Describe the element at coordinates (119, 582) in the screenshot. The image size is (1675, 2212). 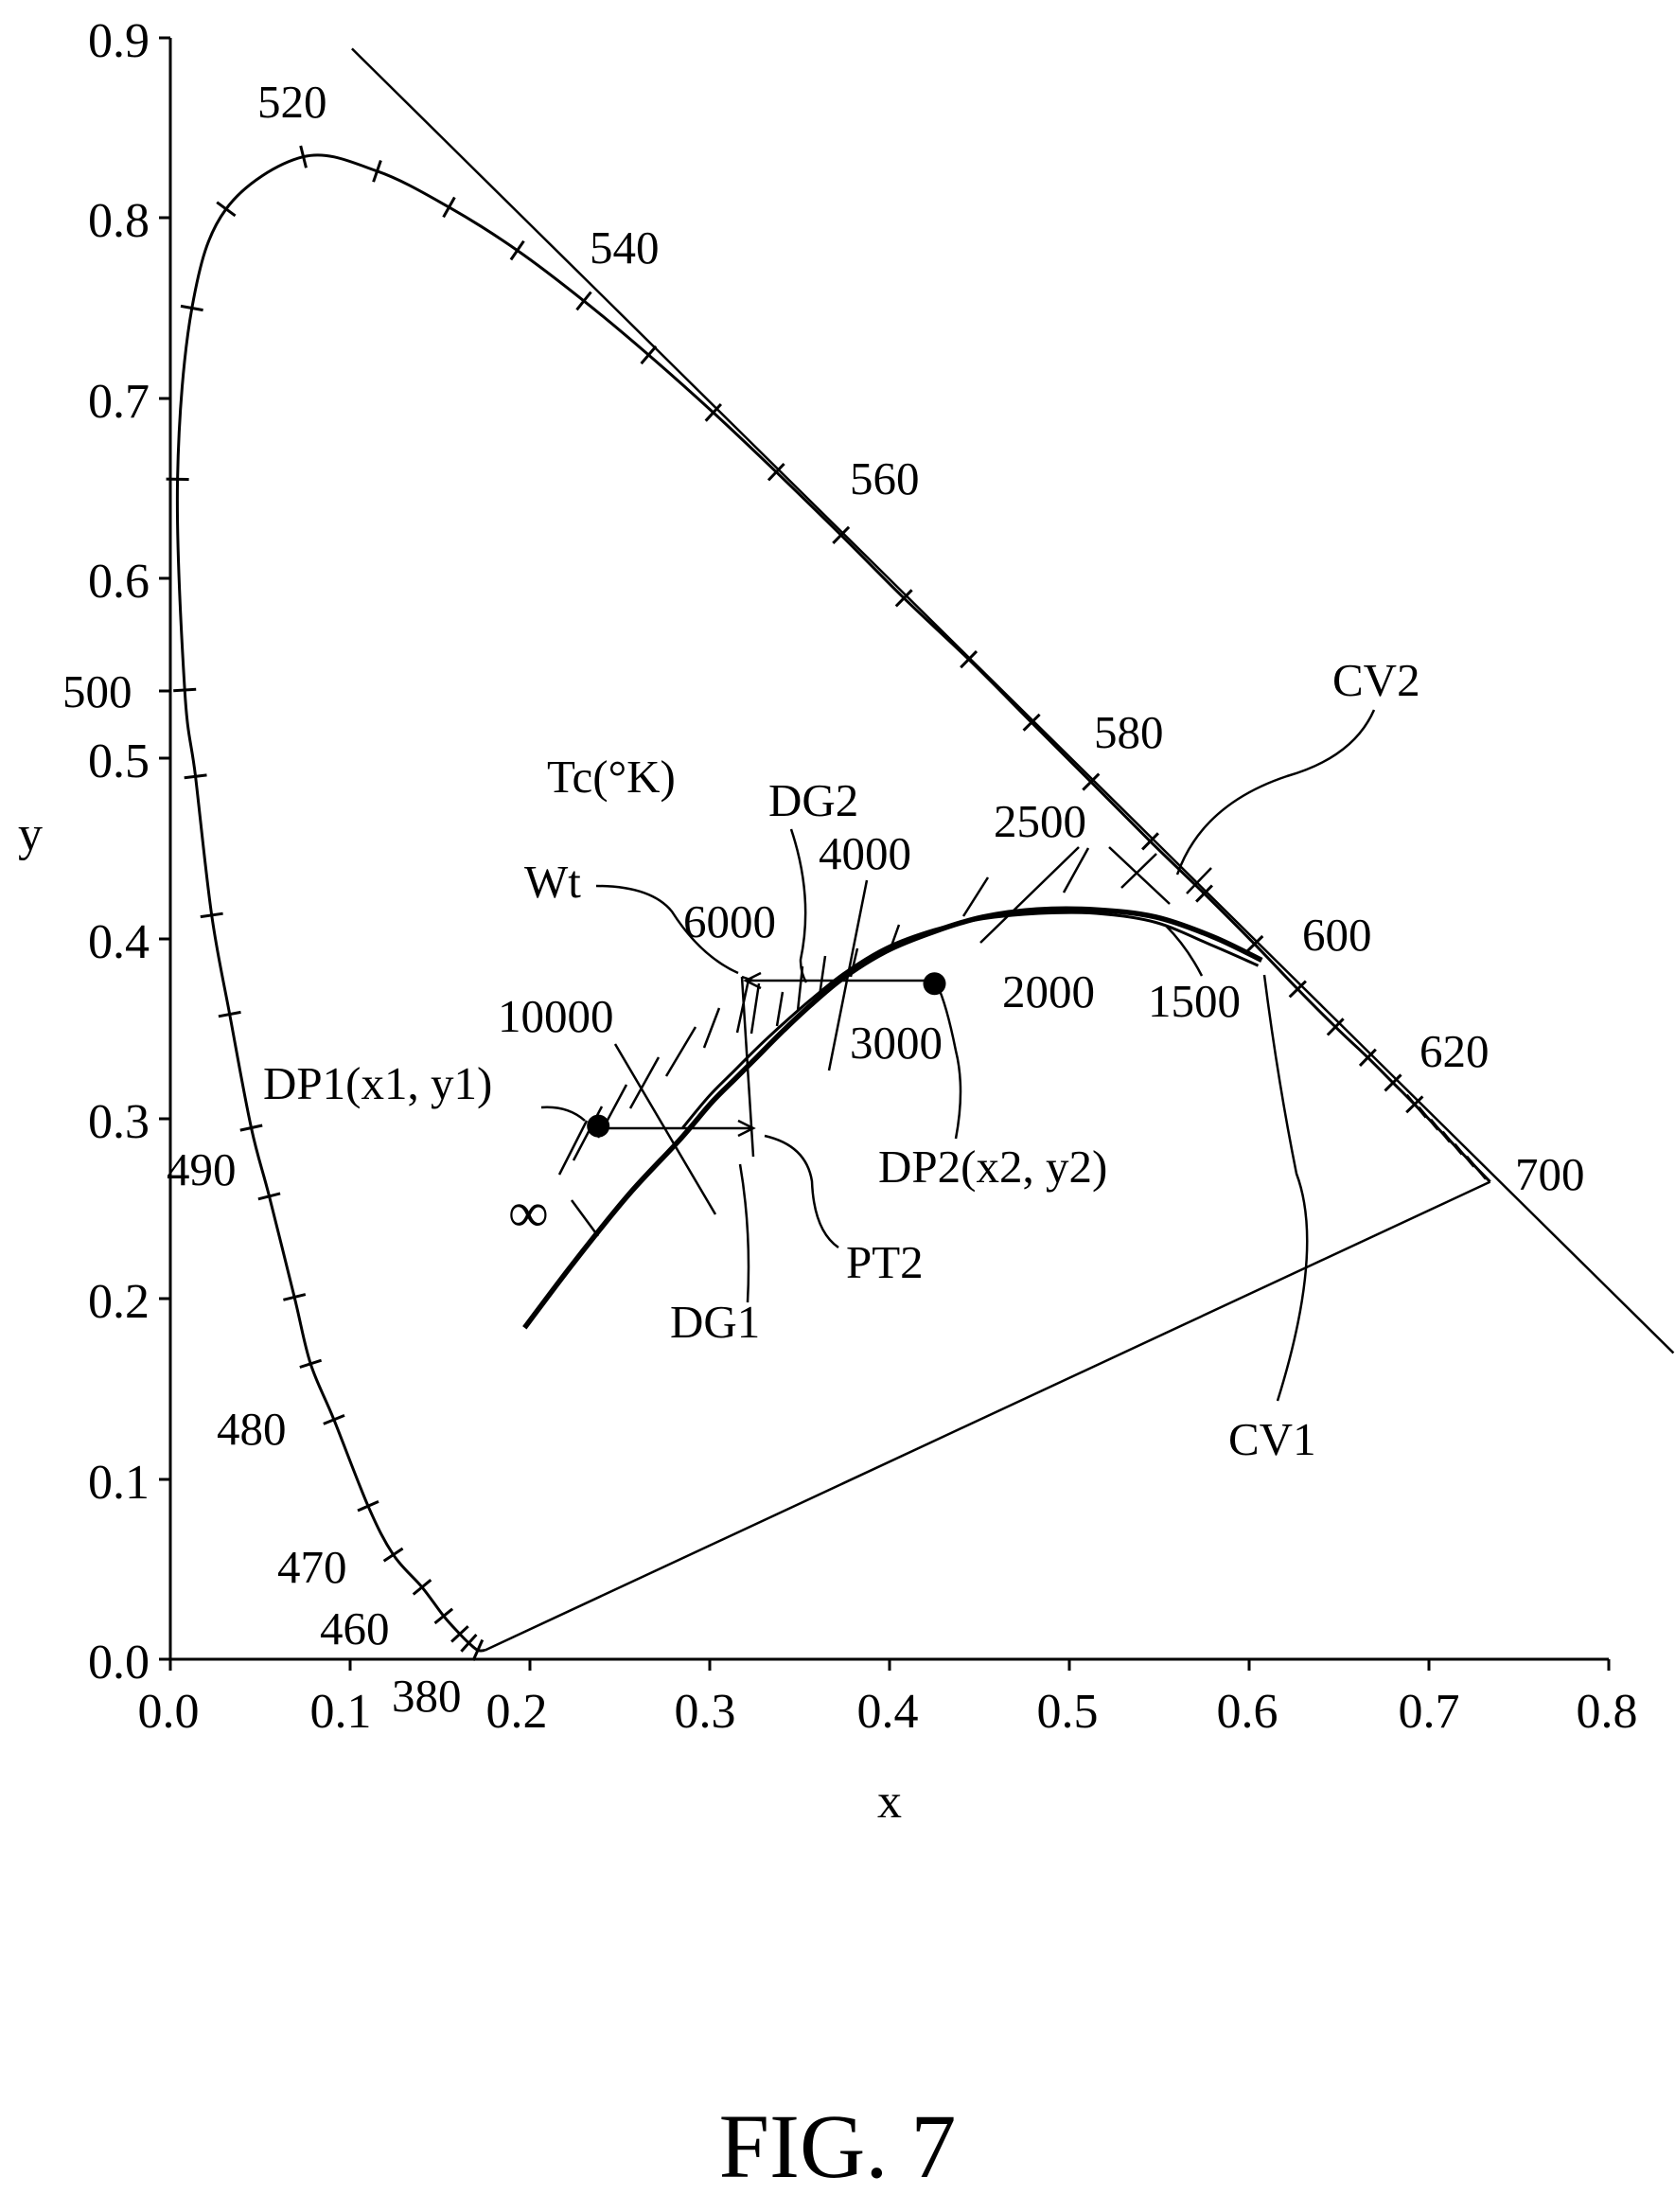
I see `y-tick-label: 0.6` at that location.